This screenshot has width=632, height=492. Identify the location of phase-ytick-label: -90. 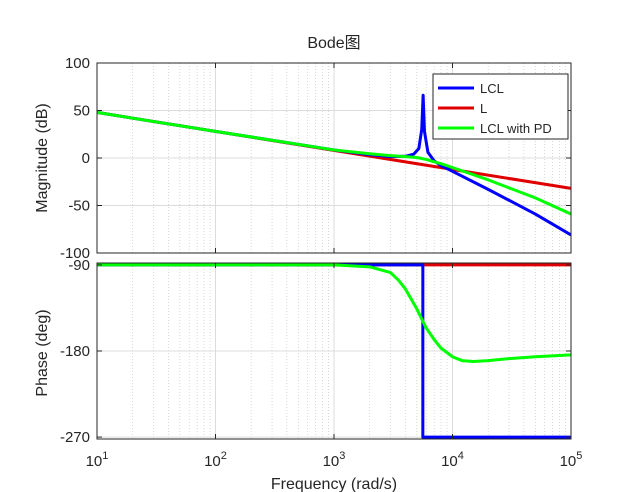
(79, 265).